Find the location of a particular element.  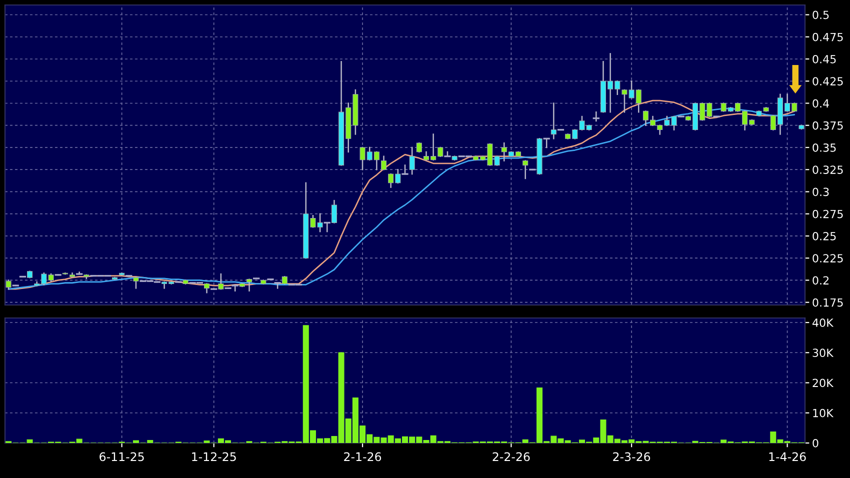

y-tick-label: 0.45 is located at coordinates (824, 59).